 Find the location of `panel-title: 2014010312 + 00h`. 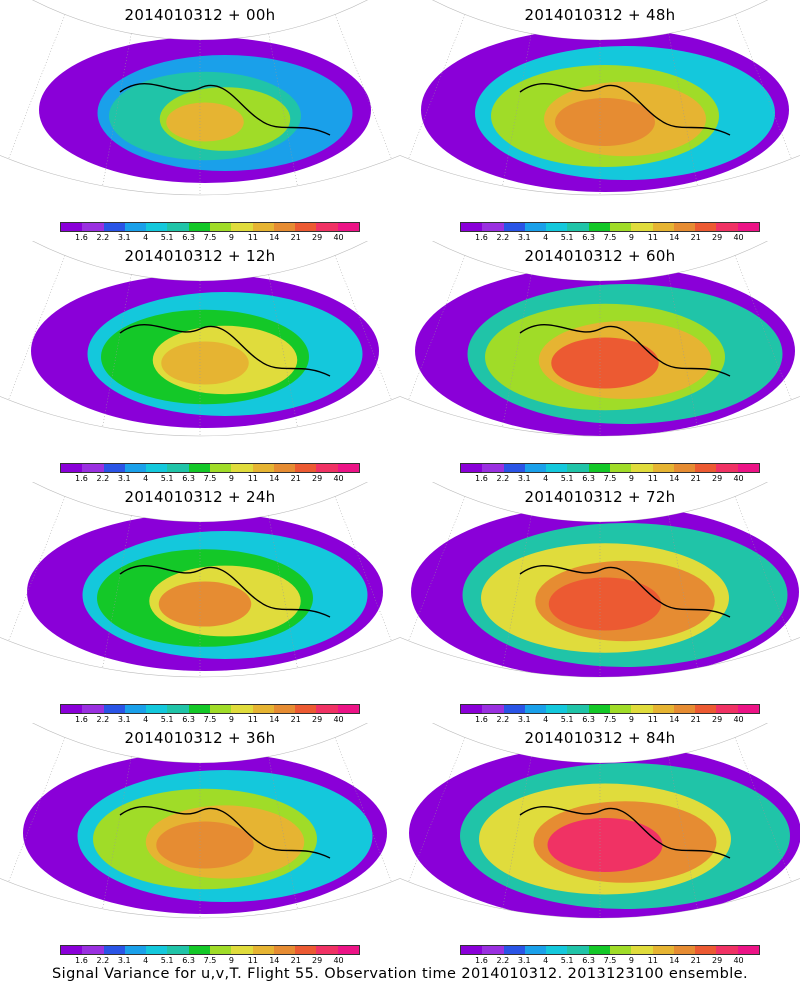

panel-title: 2014010312 + 00h is located at coordinates (200, 15).